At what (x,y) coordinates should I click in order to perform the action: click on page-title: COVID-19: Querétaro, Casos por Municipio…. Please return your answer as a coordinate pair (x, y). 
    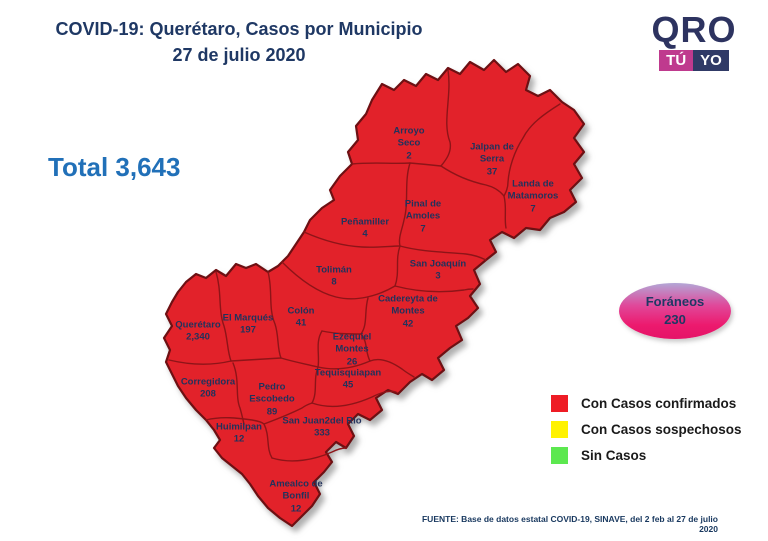
    Looking at the image, I should click on (239, 42).